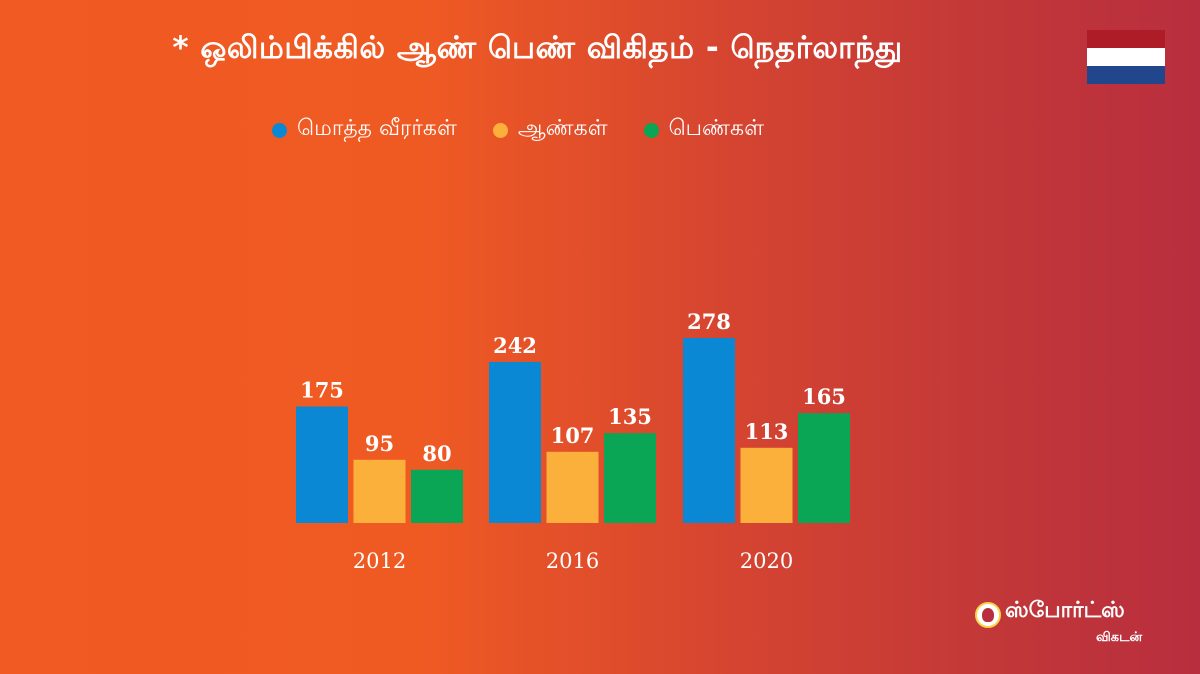  I want to click on vikatan-logo-icon, so click(988, 615).